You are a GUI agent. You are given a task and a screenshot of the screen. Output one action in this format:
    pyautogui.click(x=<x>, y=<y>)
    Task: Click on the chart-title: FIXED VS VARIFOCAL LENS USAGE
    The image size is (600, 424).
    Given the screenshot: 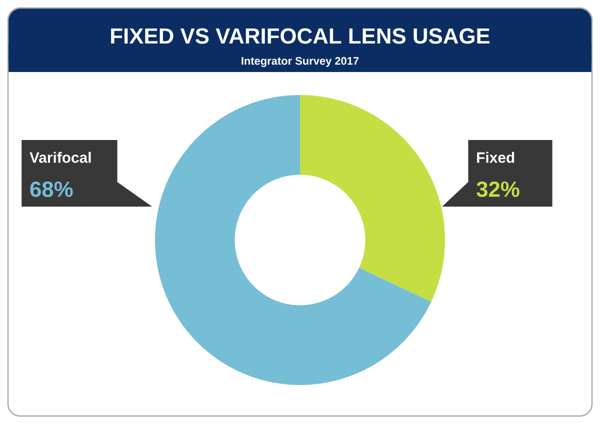 What is the action you would take?
    pyautogui.click(x=300, y=36)
    